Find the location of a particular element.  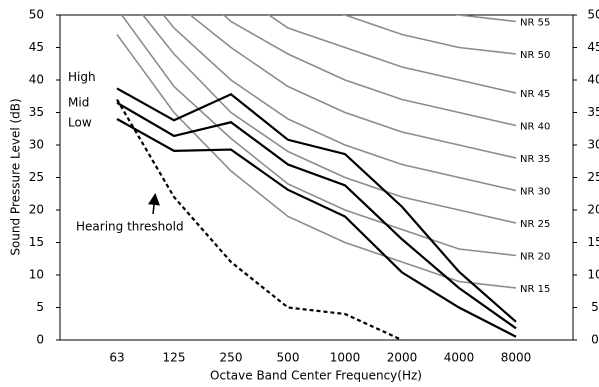

y2-tick-label: 0 is located at coordinates (595, 340).